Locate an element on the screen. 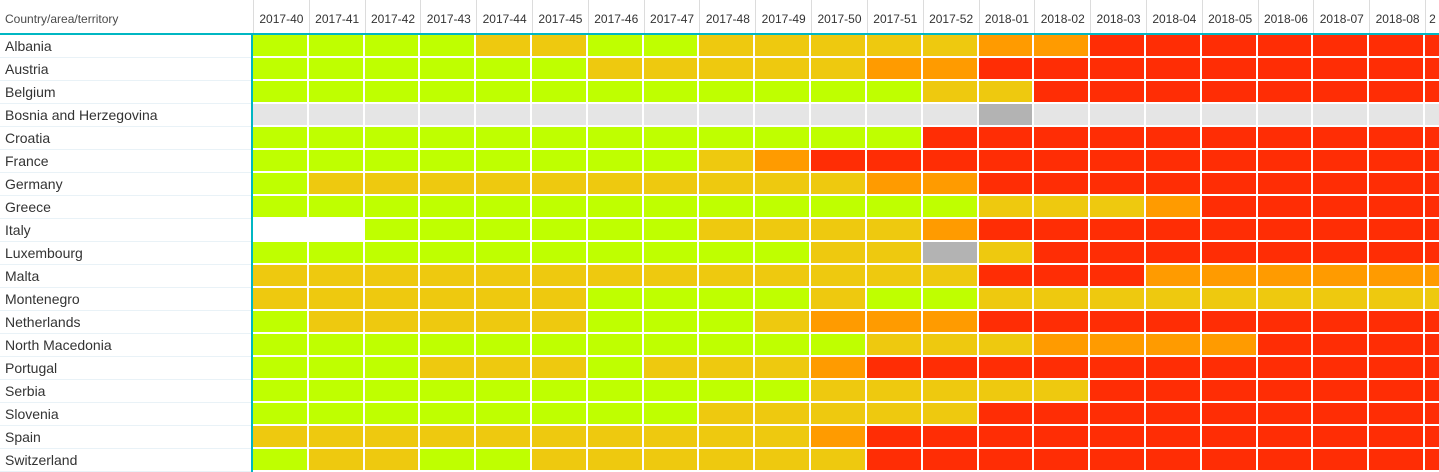 This screenshot has width=1439, height=472. column-header-2017-41: 2017-41 is located at coordinates (336, 16).